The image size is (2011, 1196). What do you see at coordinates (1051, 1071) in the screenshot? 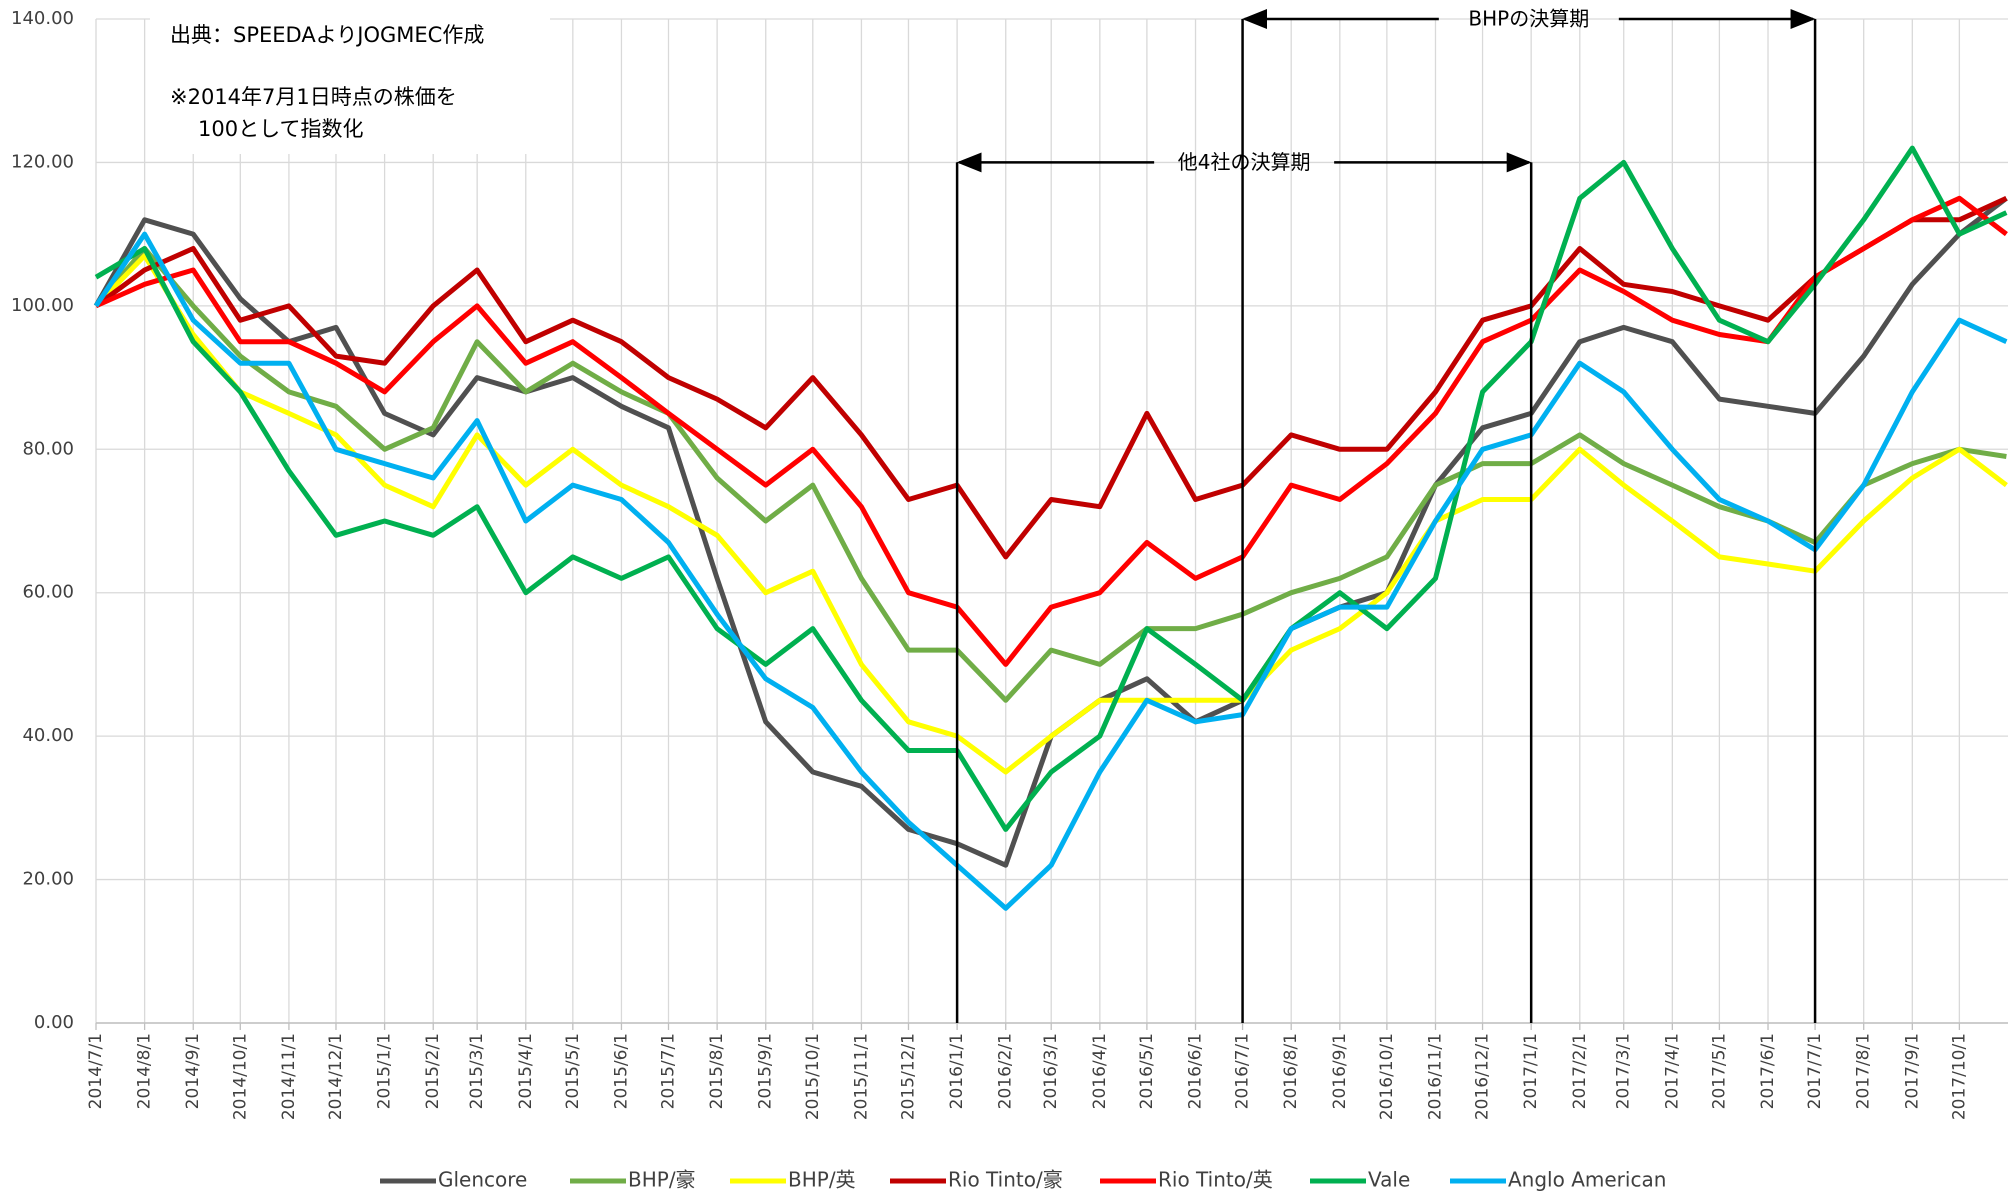
I see `x-tick-label: 2016/3/1` at bounding box center [1051, 1071].